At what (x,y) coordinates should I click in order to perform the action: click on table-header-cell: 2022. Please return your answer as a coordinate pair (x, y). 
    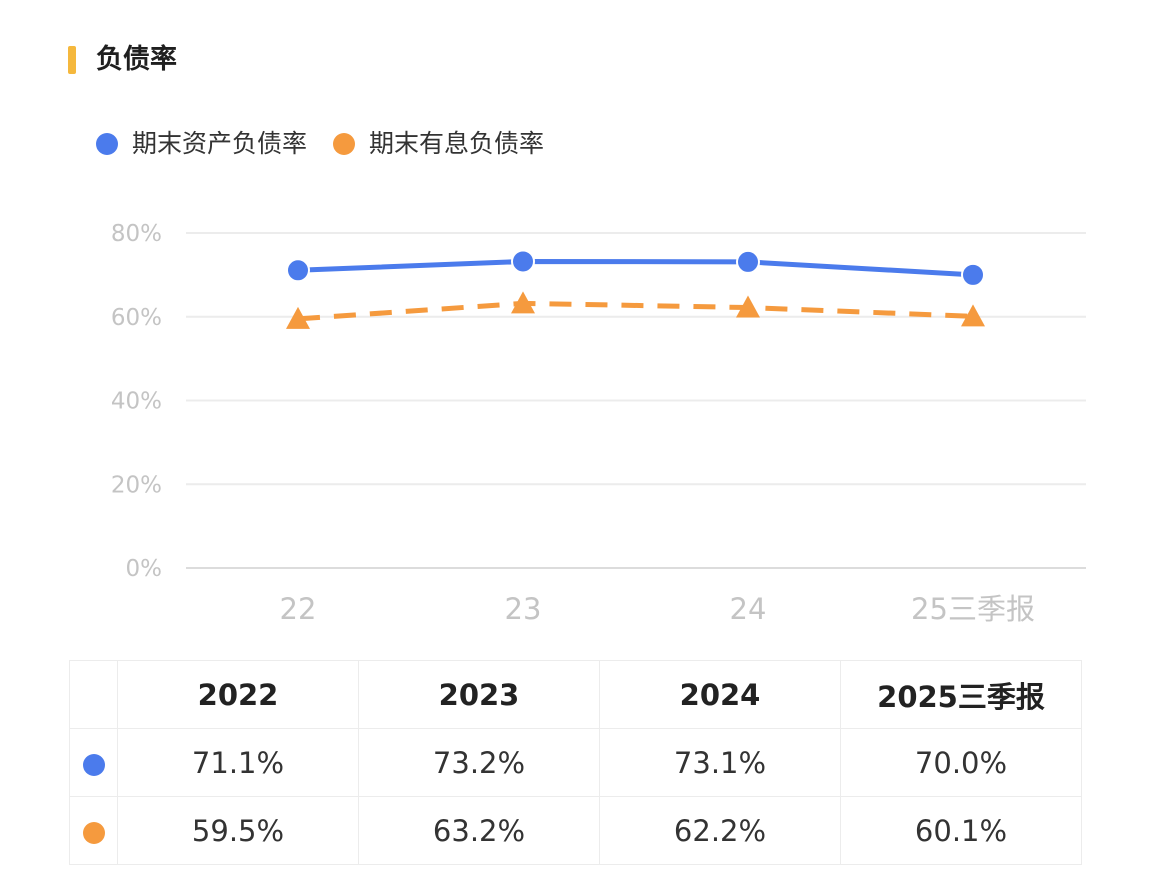
    Looking at the image, I should click on (238, 694).